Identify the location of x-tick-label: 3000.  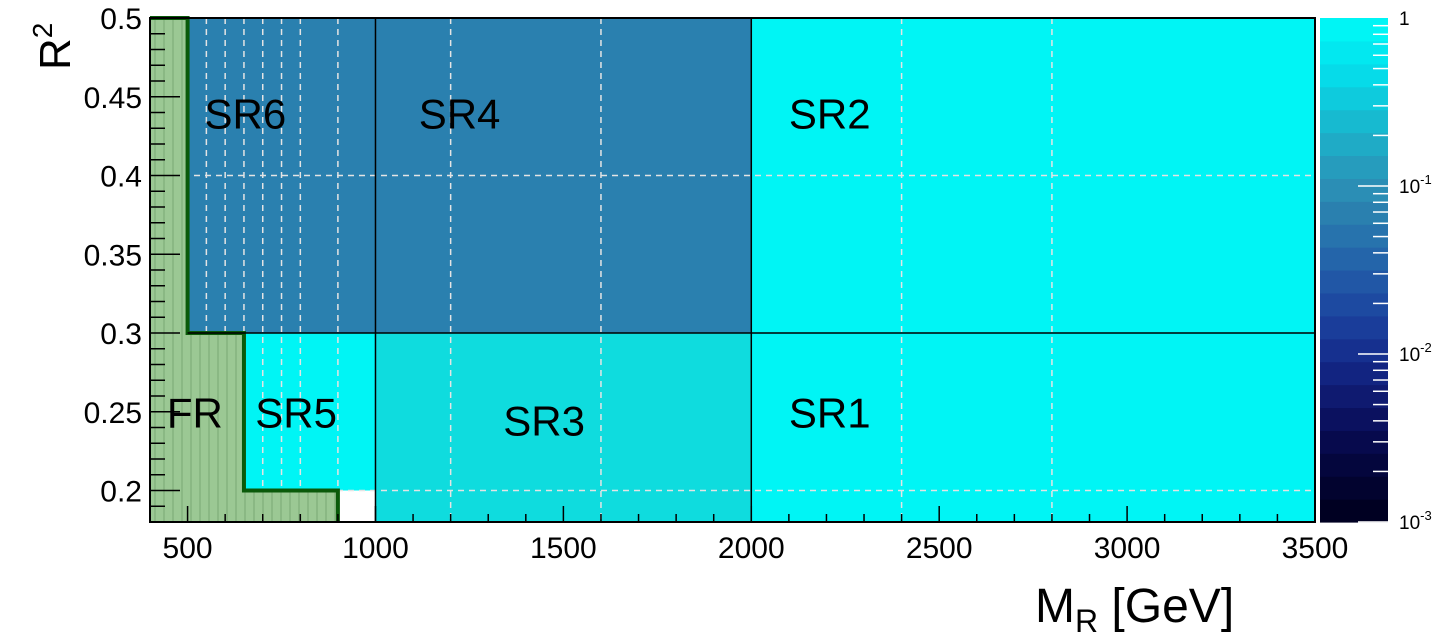
(1127, 548).